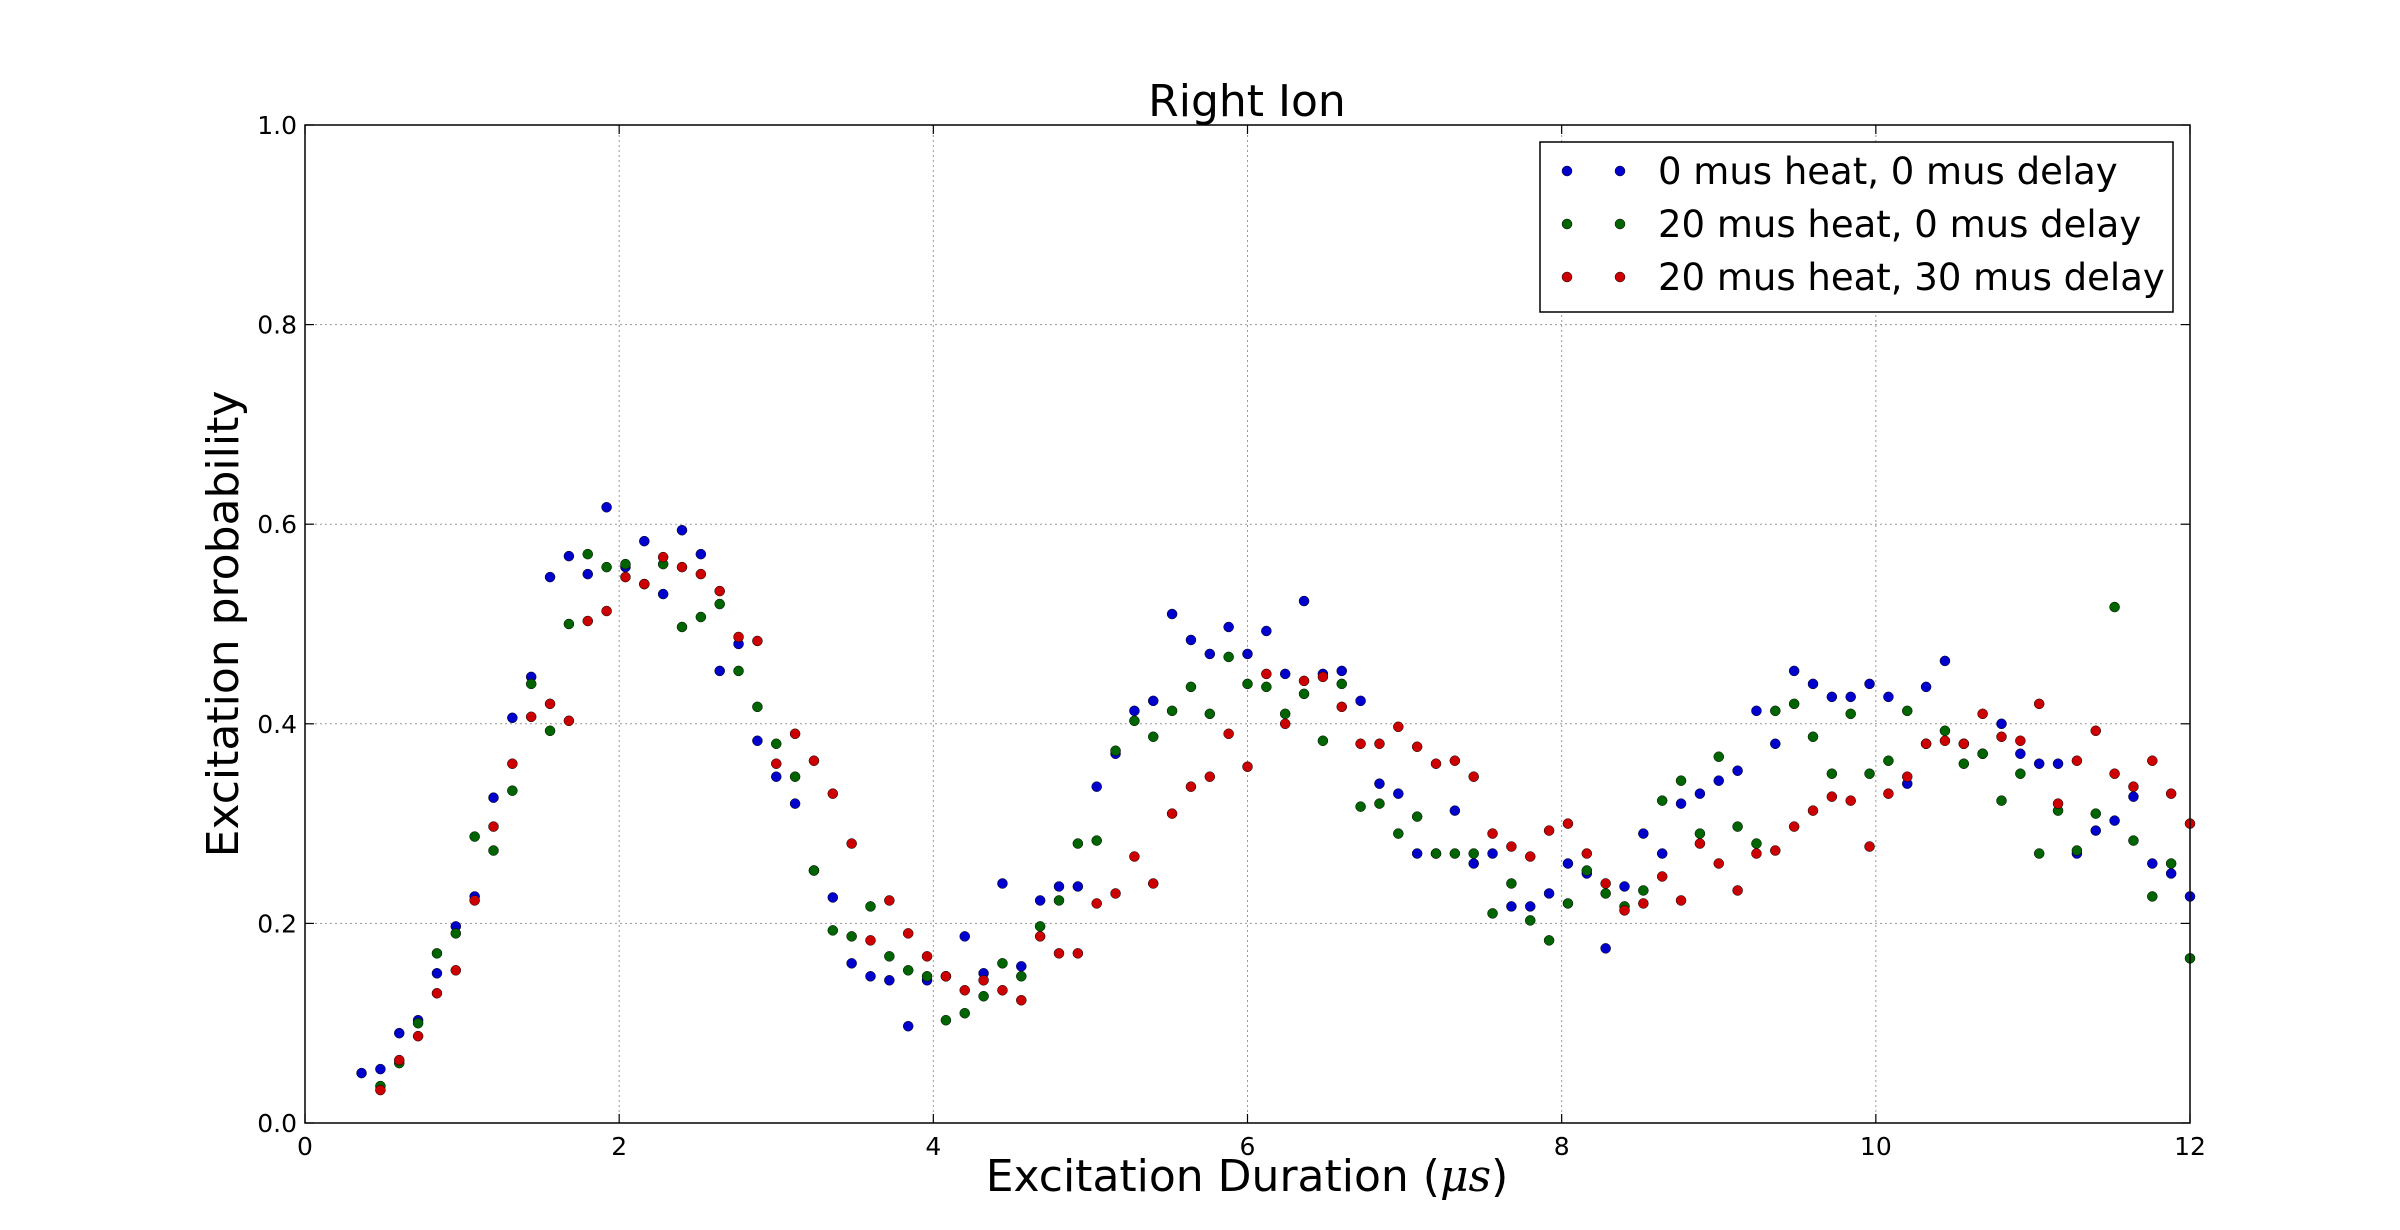 This screenshot has width=2400, height=1230. I want to click on legend-label: 20 mus heat, 30 mus delay, so click(1911, 277).